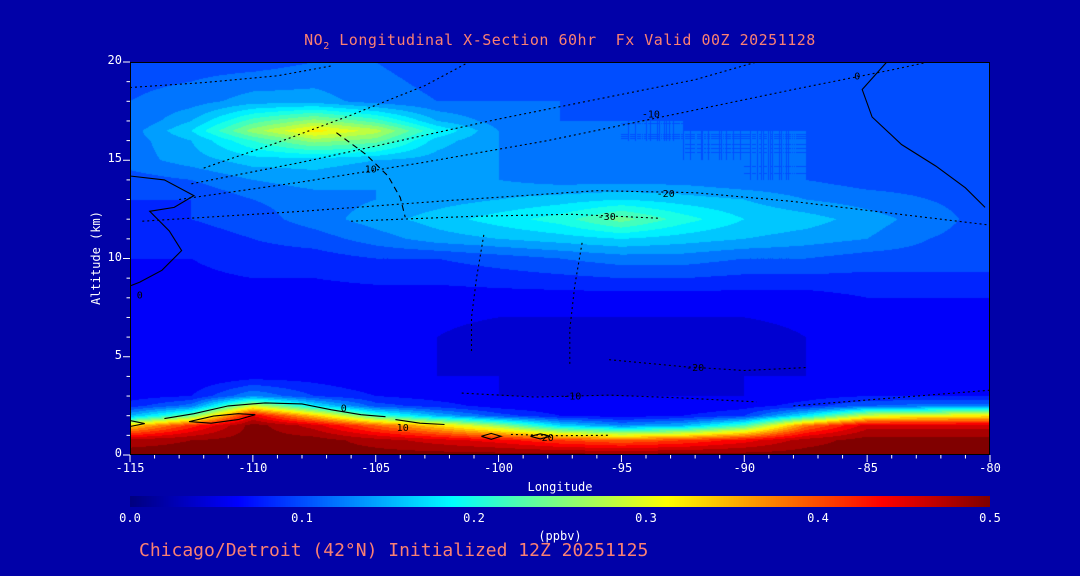  Describe the element at coordinates (118, 453) in the screenshot. I see `y-tick-label: 0` at that location.